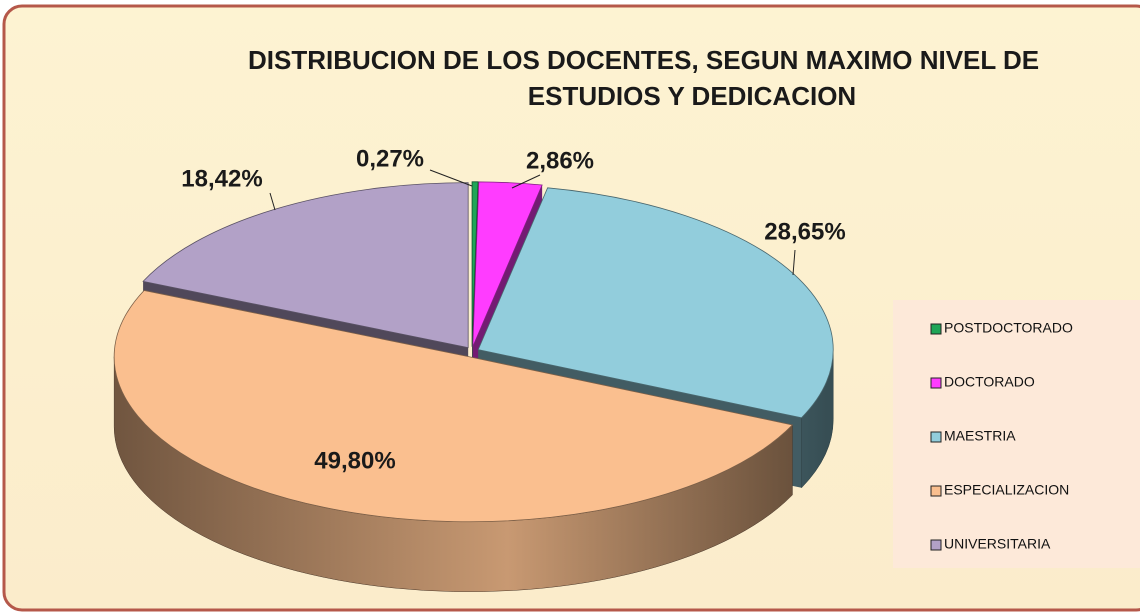  Describe the element at coordinates (221, 178) in the screenshot. I see `value-label: 18,42%` at that location.